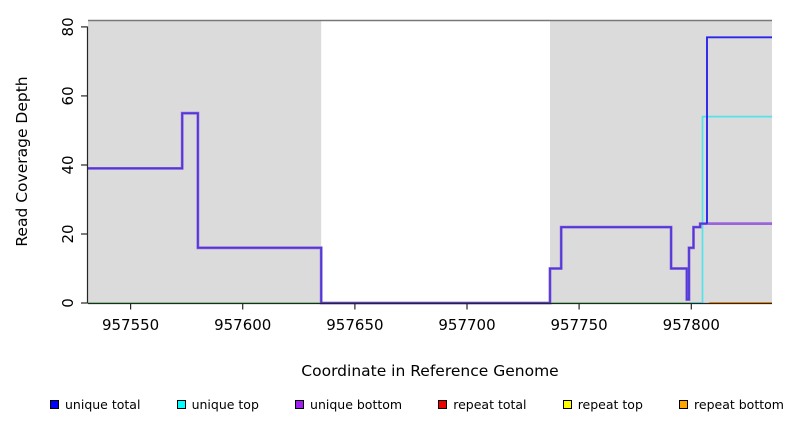 This screenshot has height=432, width=792. Describe the element at coordinates (739, 130) in the screenshot. I see `series-line-unique-total-high` at that location.